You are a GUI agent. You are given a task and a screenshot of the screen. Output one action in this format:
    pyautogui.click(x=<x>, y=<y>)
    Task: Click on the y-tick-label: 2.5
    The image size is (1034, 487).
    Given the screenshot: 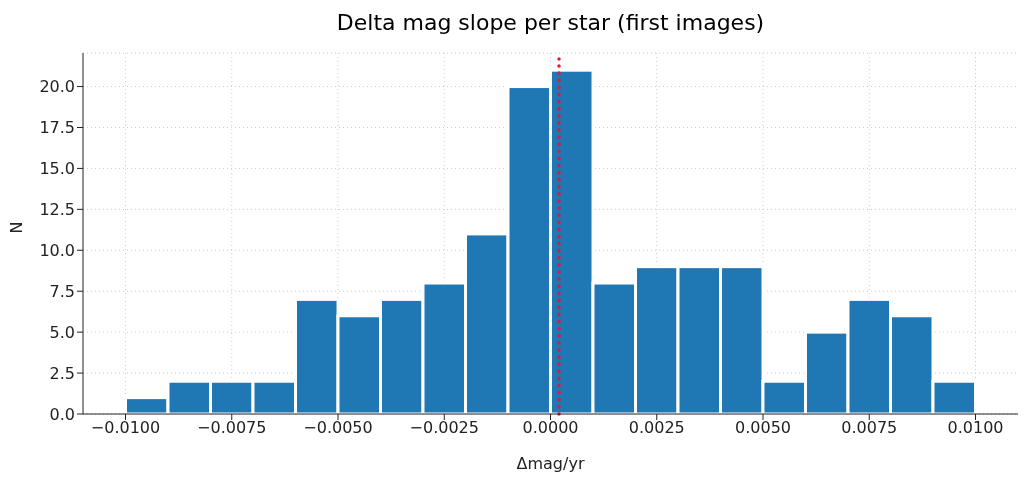 What is the action you would take?
    pyautogui.click(x=62, y=373)
    